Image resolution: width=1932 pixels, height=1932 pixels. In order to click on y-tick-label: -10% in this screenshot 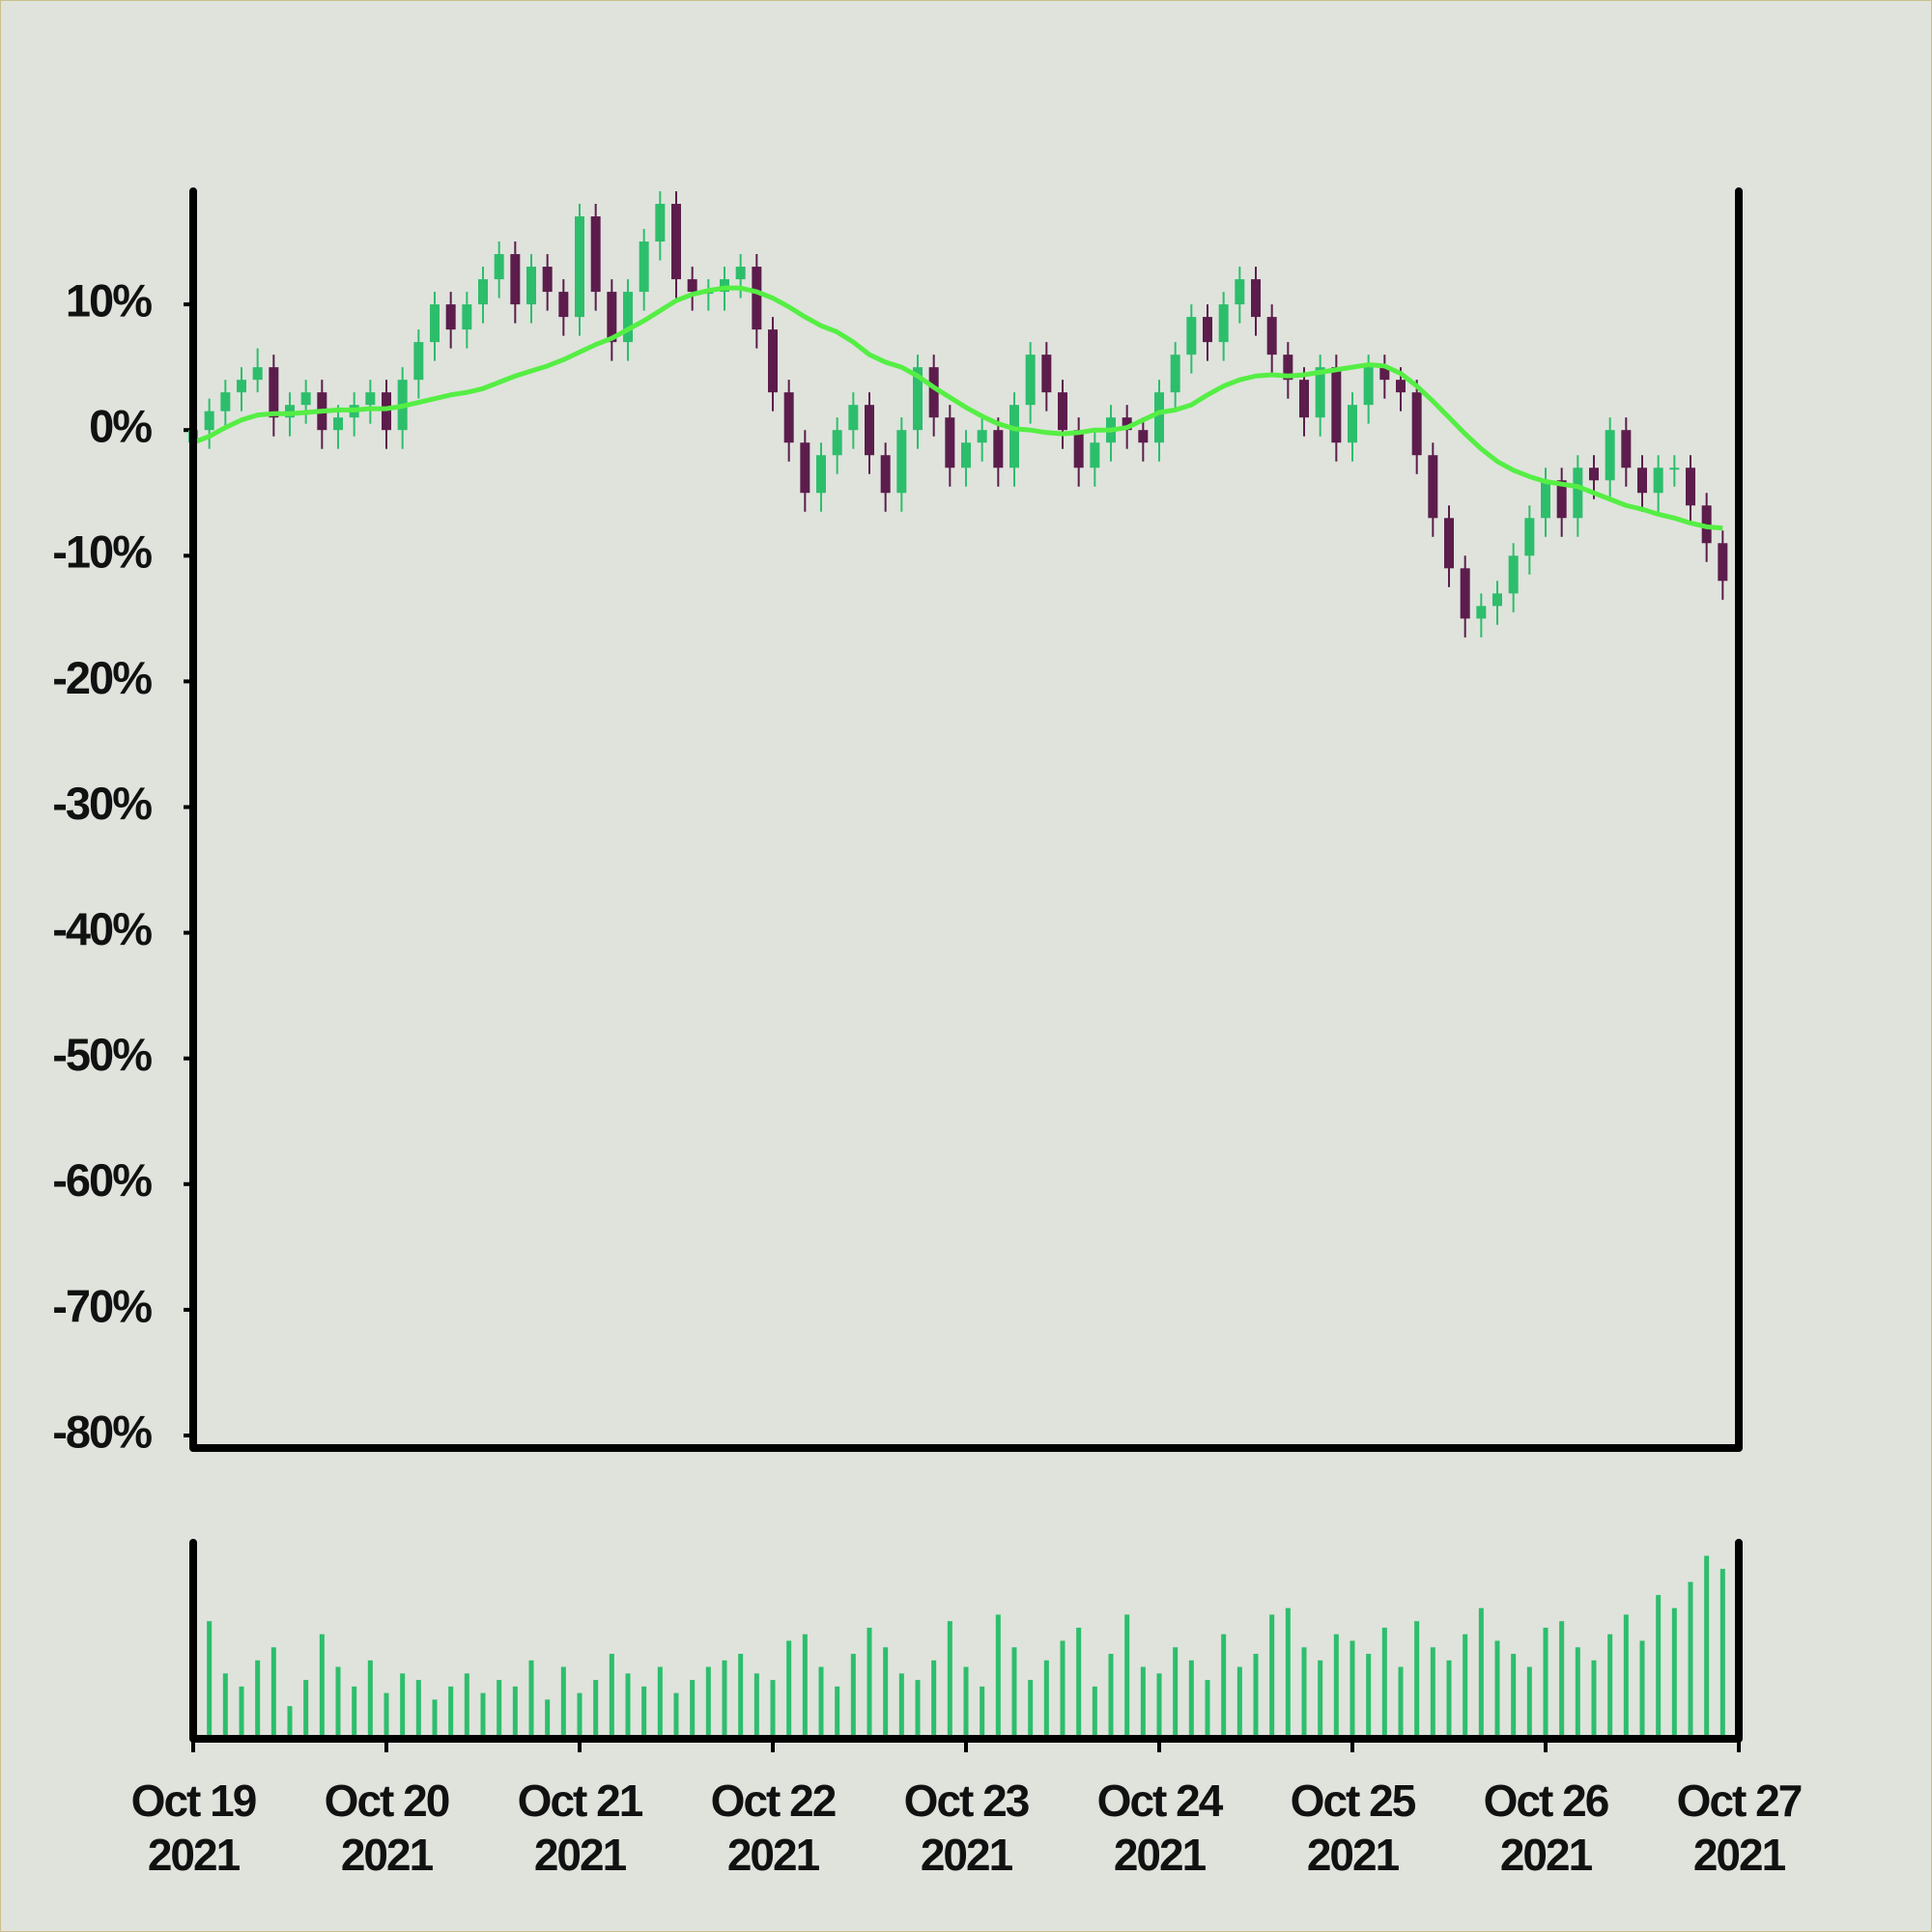, I will do `click(102, 552)`.